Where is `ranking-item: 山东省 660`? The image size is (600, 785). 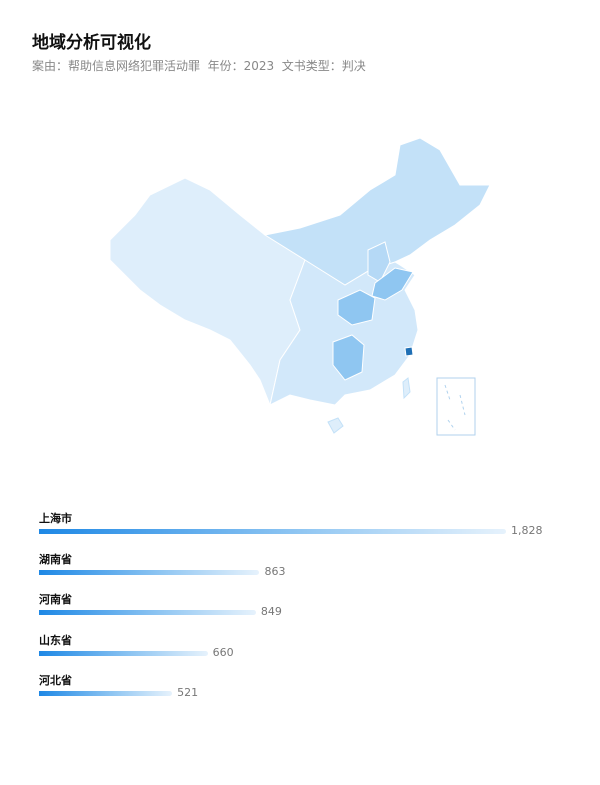 ranking-item: 山东省 660 is located at coordinates (309, 653).